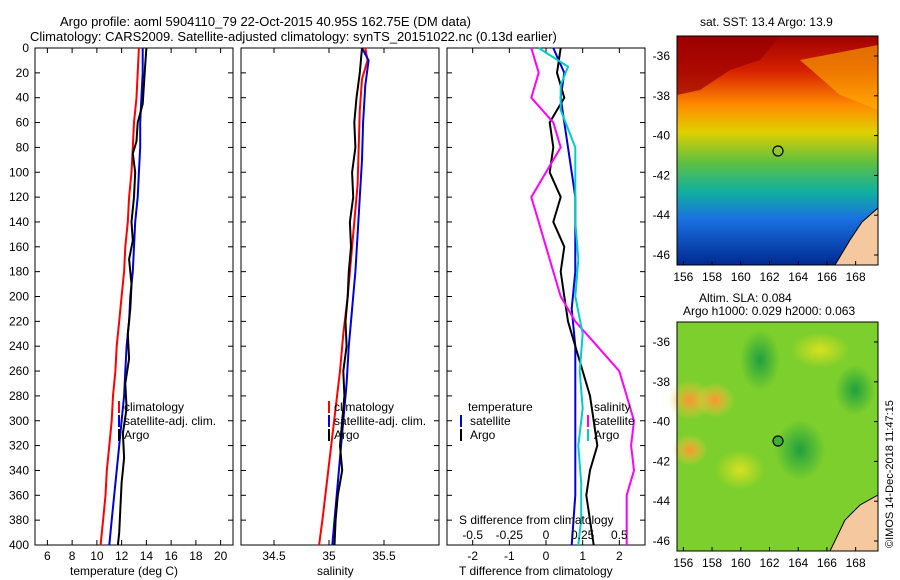  Describe the element at coordinates (19, 222) in the screenshot. I see `depth-tick-label: 140` at that location.